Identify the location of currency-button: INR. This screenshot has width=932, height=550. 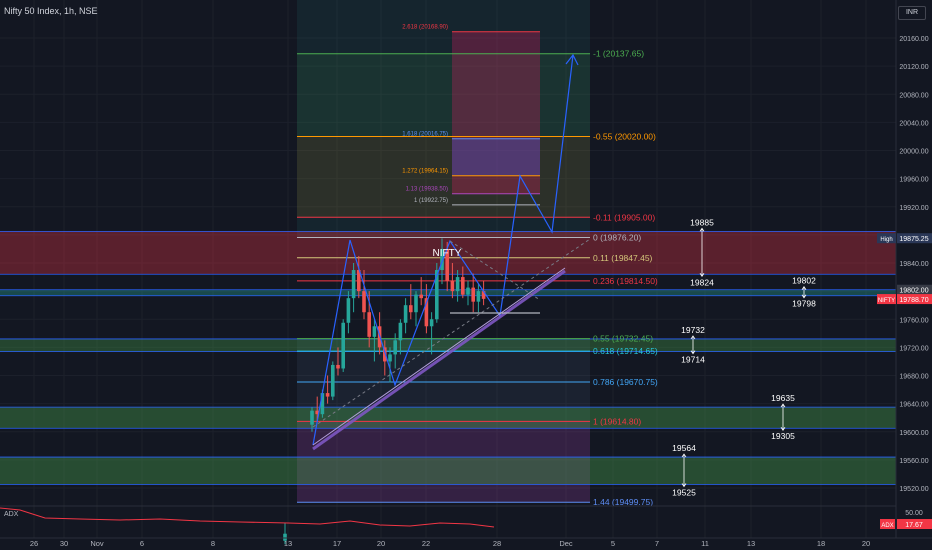
(912, 13).